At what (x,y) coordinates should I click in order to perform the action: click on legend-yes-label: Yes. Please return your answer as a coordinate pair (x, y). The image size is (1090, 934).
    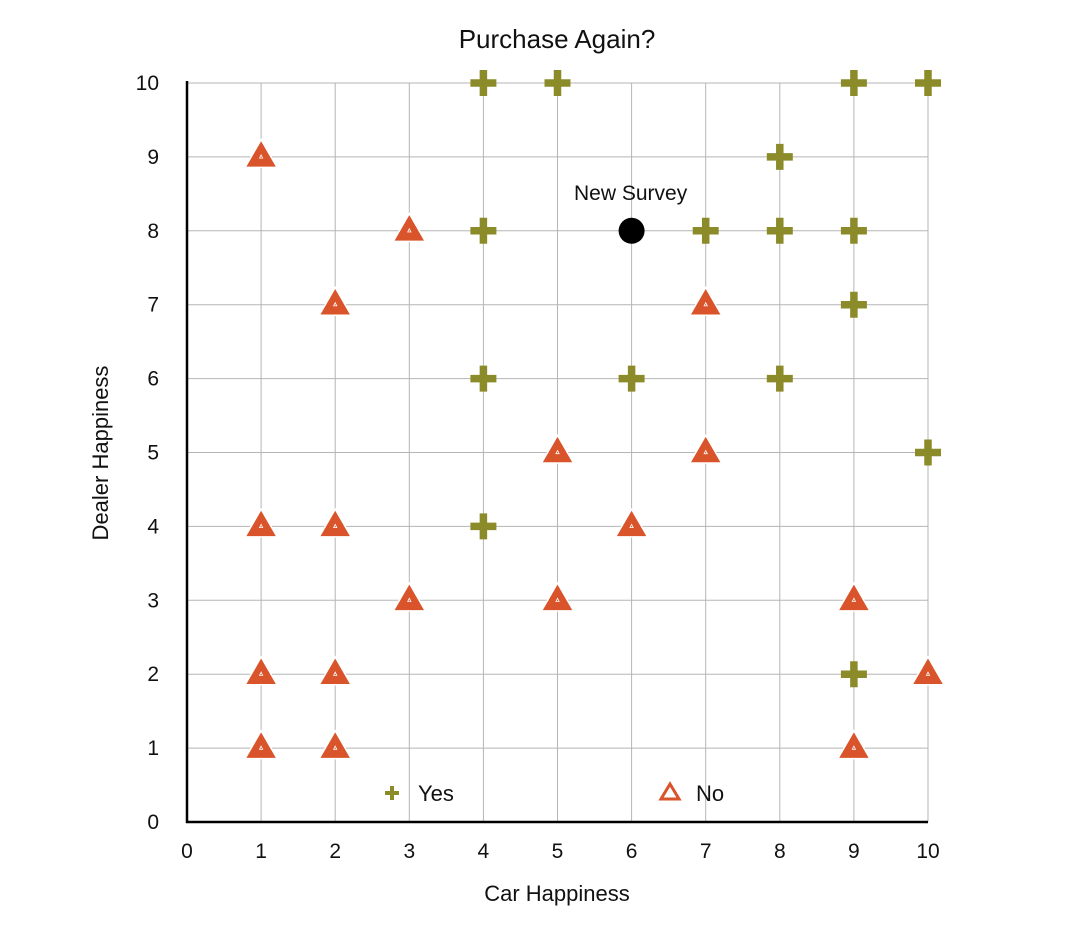
    Looking at the image, I should click on (436, 793).